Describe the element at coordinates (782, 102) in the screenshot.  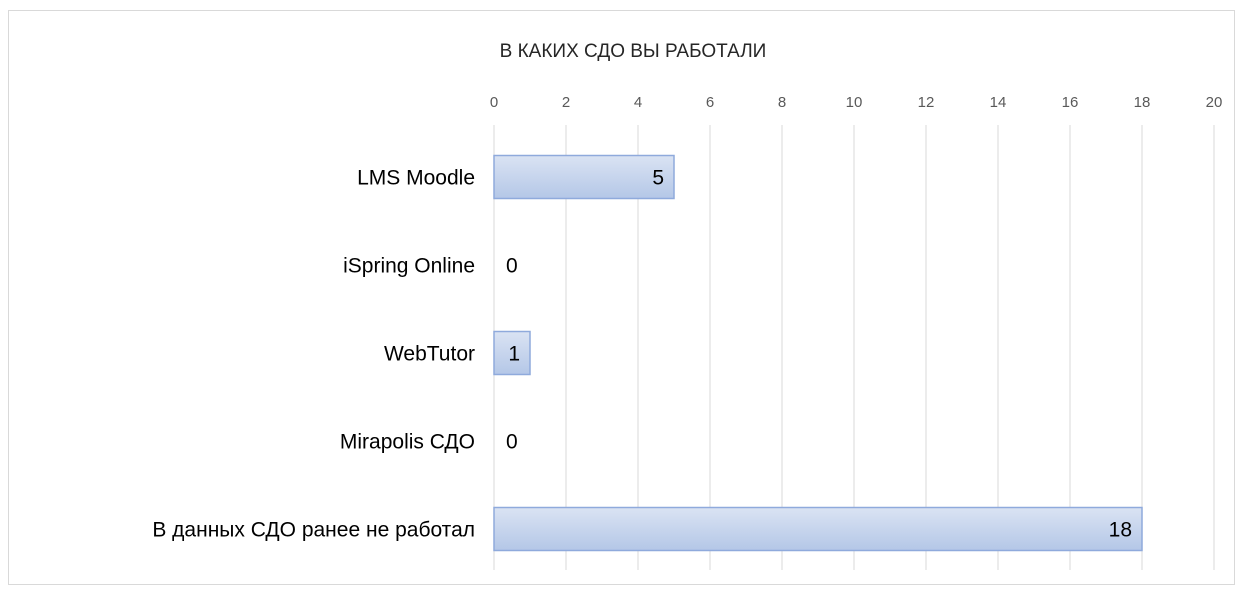
I see `x-tick-label: 8` at that location.